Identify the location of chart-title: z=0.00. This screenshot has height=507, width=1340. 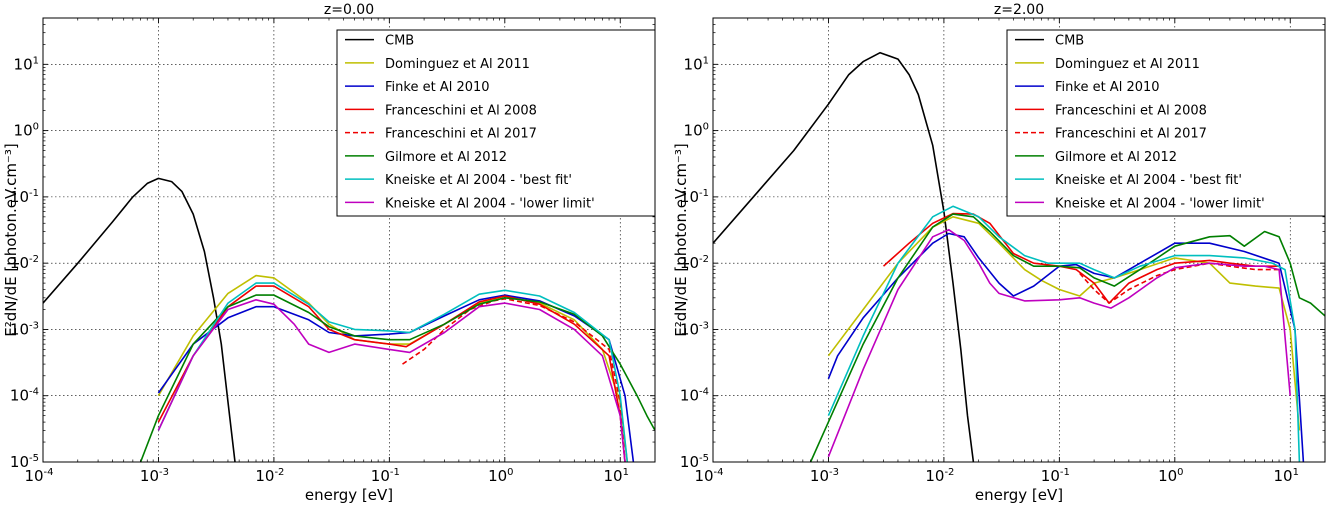
(349, 10).